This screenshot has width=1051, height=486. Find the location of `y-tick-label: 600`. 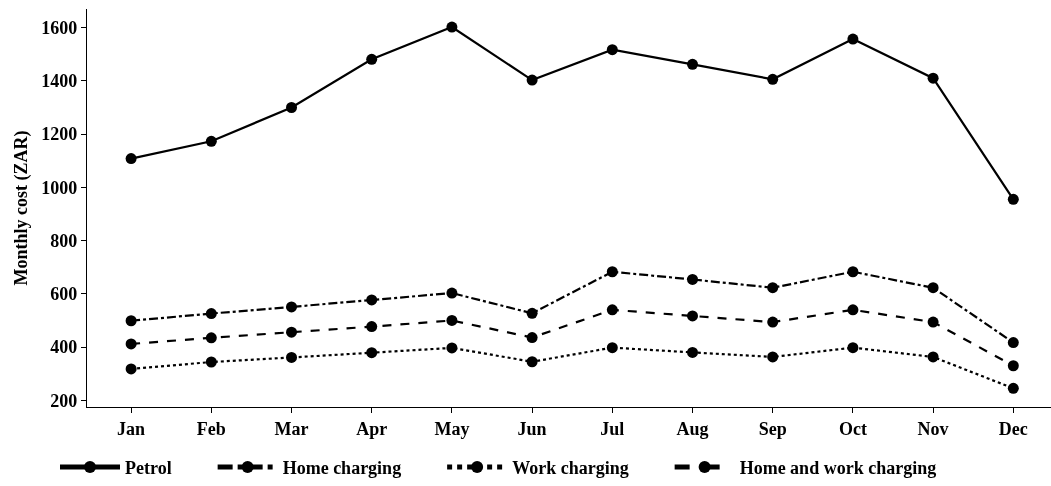

y-tick-label: 600 is located at coordinates (64, 294).